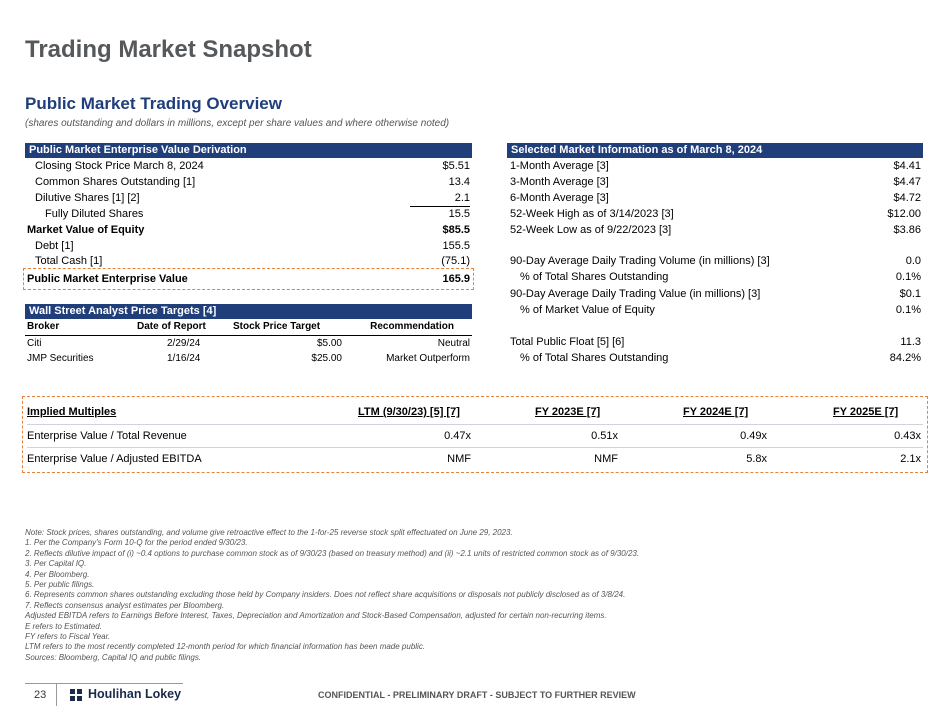 The image size is (950, 713). Describe the element at coordinates (756, 459) in the screenshot. I see `mult-value: 5.8x` at that location.